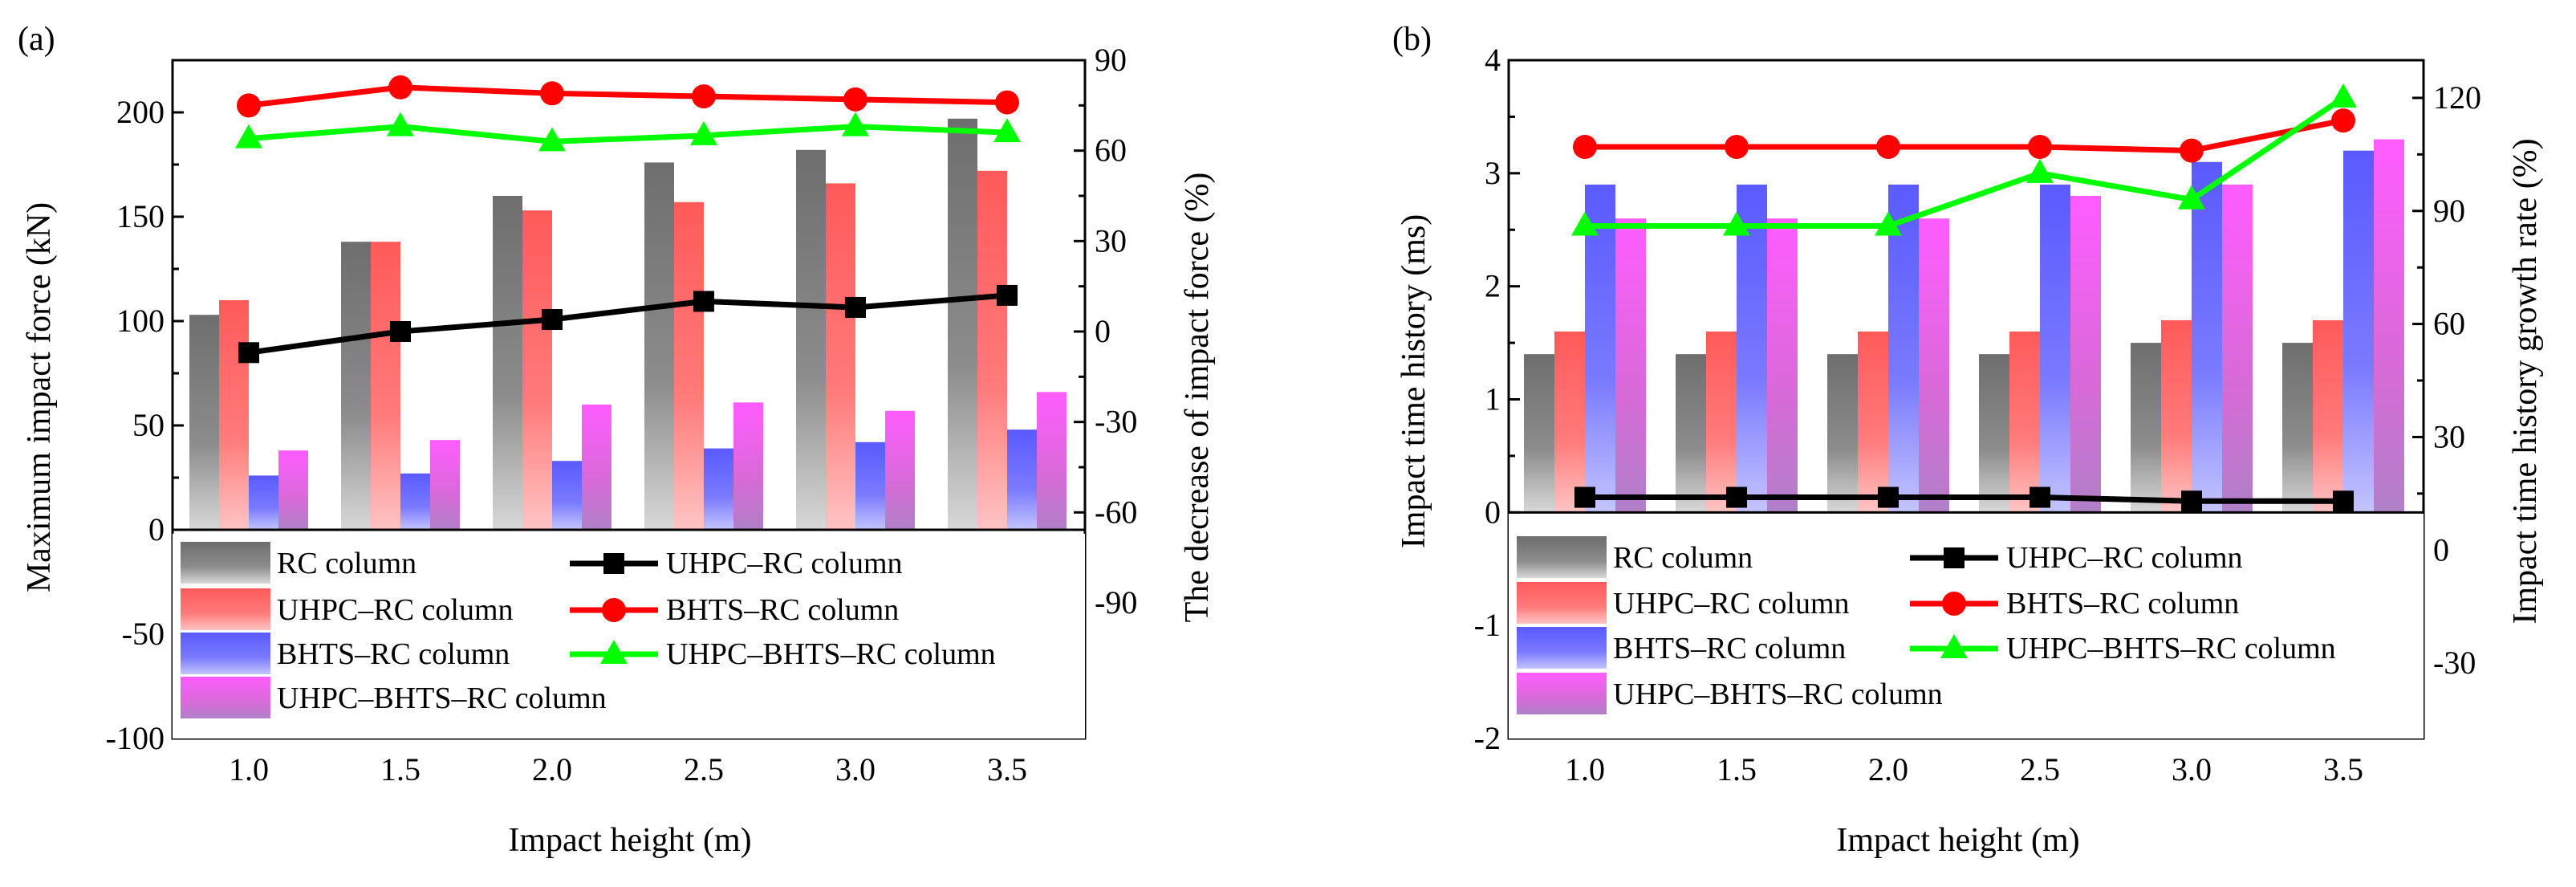 The width and height of the screenshot is (2576, 887). Describe the element at coordinates (856, 769) in the screenshot. I see `x-tick-label: 3.0` at that location.